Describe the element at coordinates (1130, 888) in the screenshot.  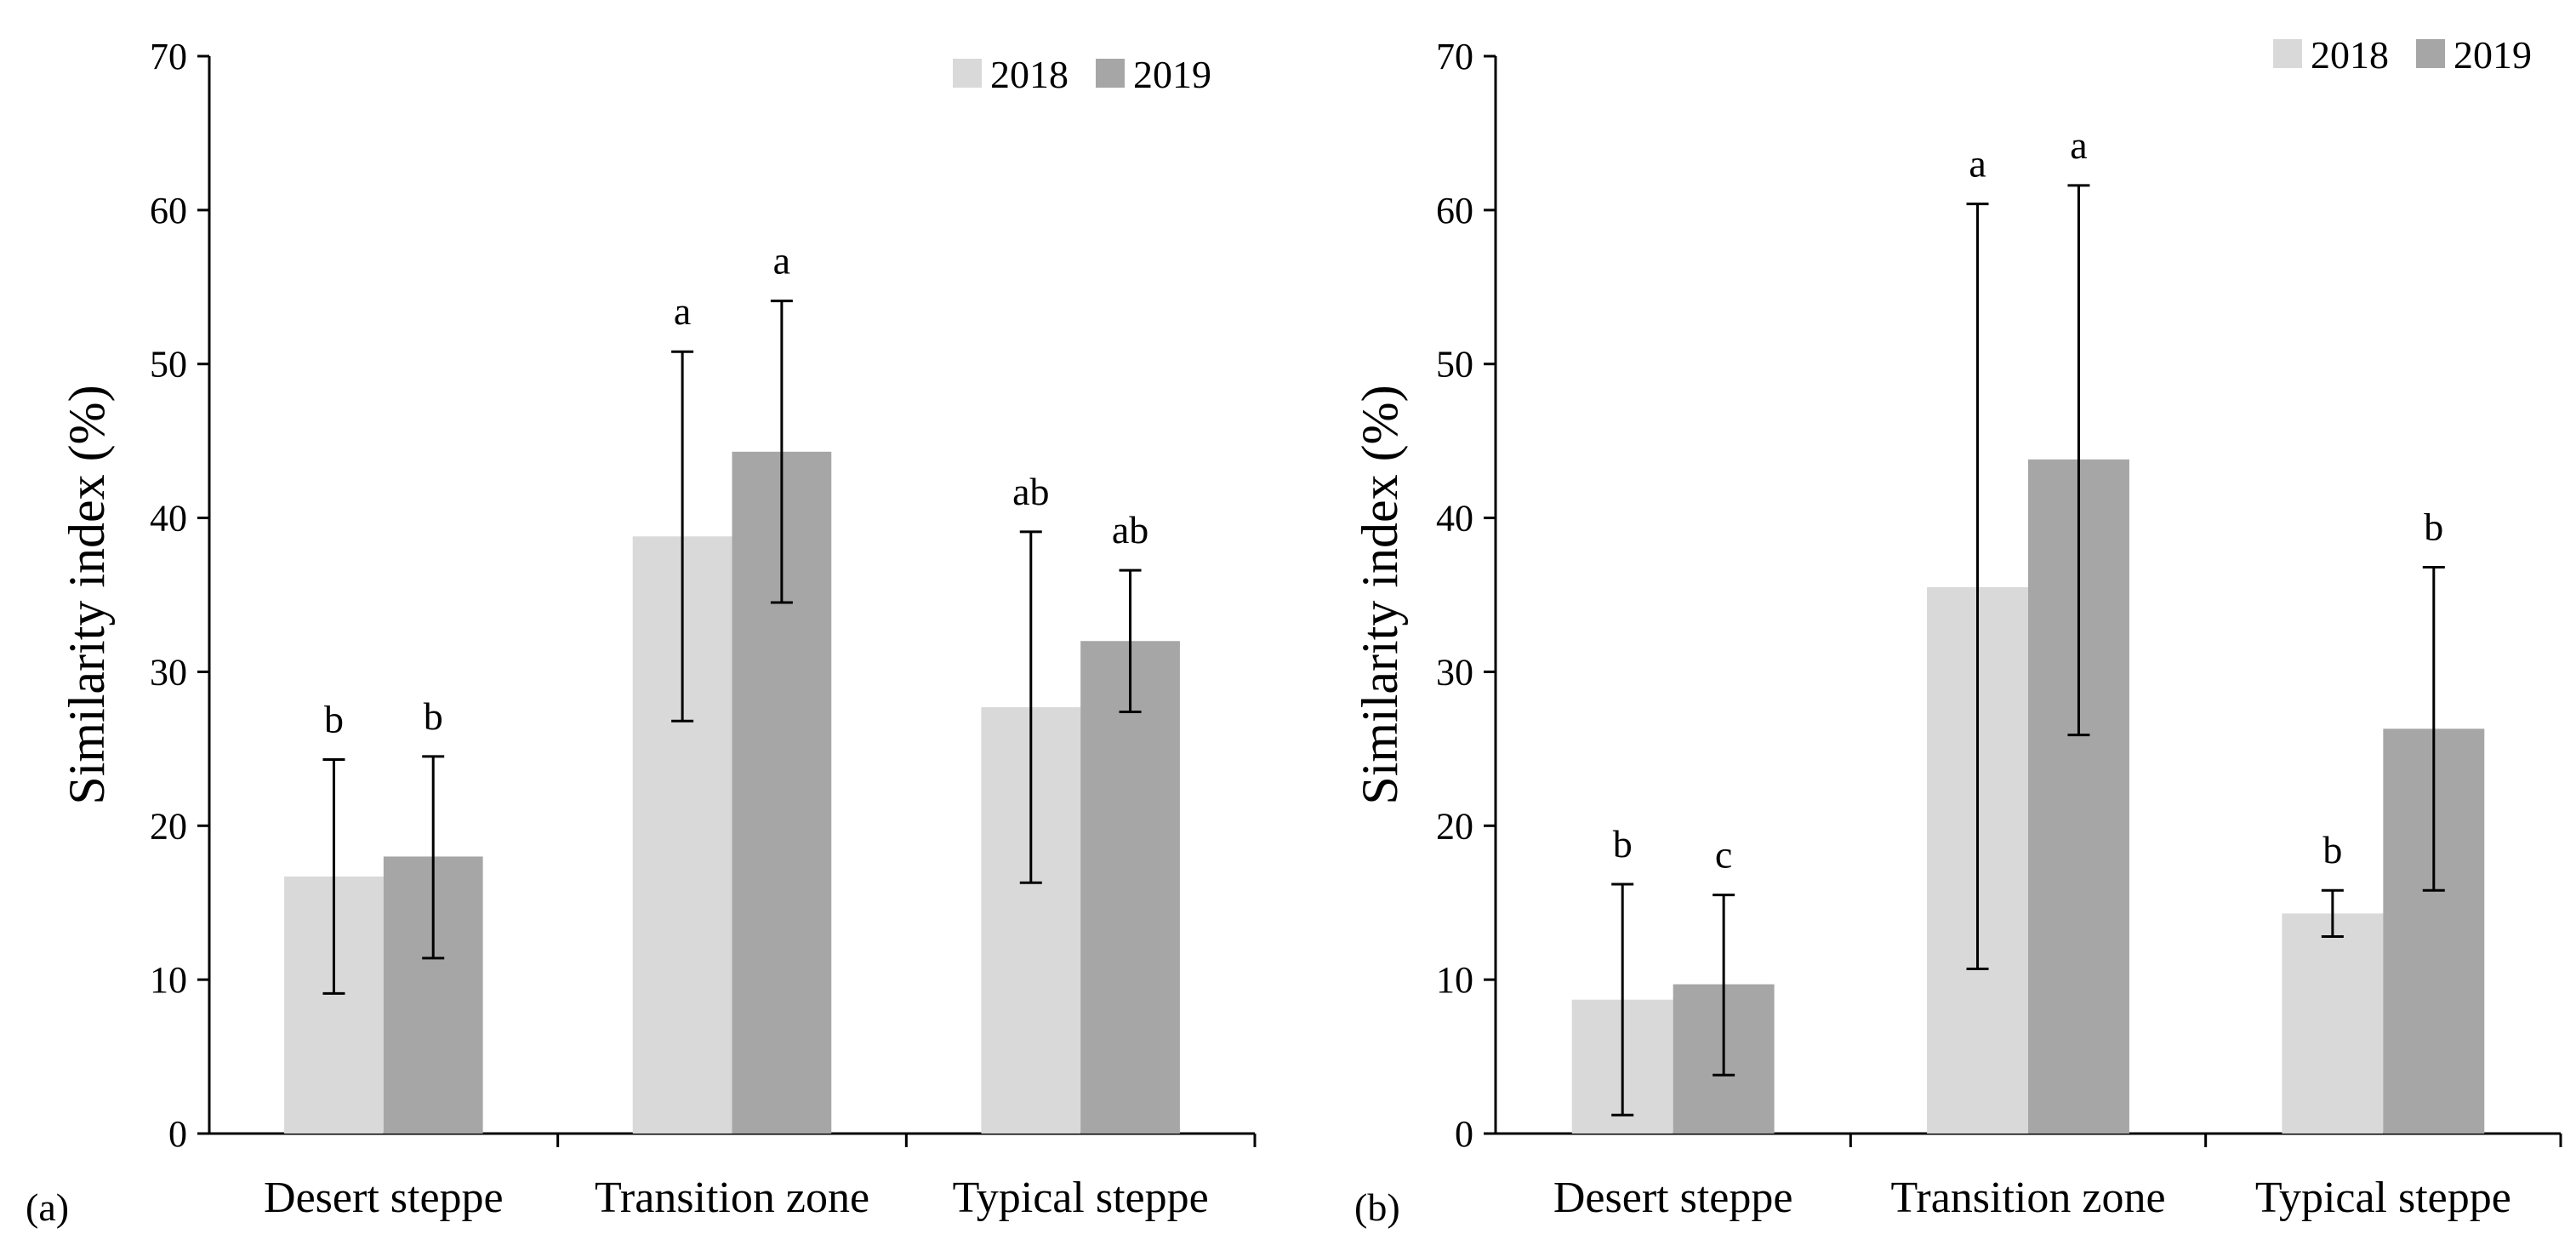
I see `bar-2019` at that location.